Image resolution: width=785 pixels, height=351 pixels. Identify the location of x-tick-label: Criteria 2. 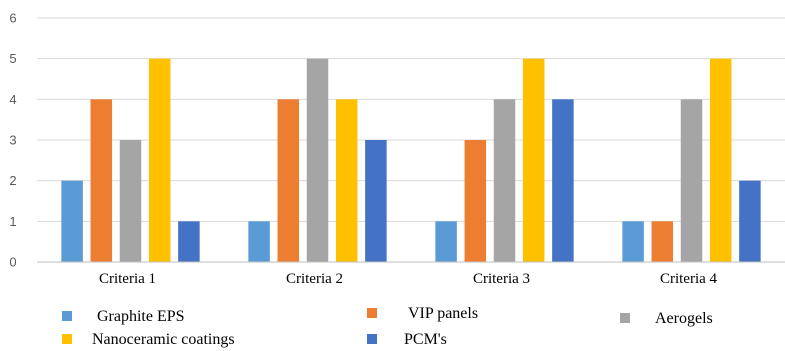
(314, 279).